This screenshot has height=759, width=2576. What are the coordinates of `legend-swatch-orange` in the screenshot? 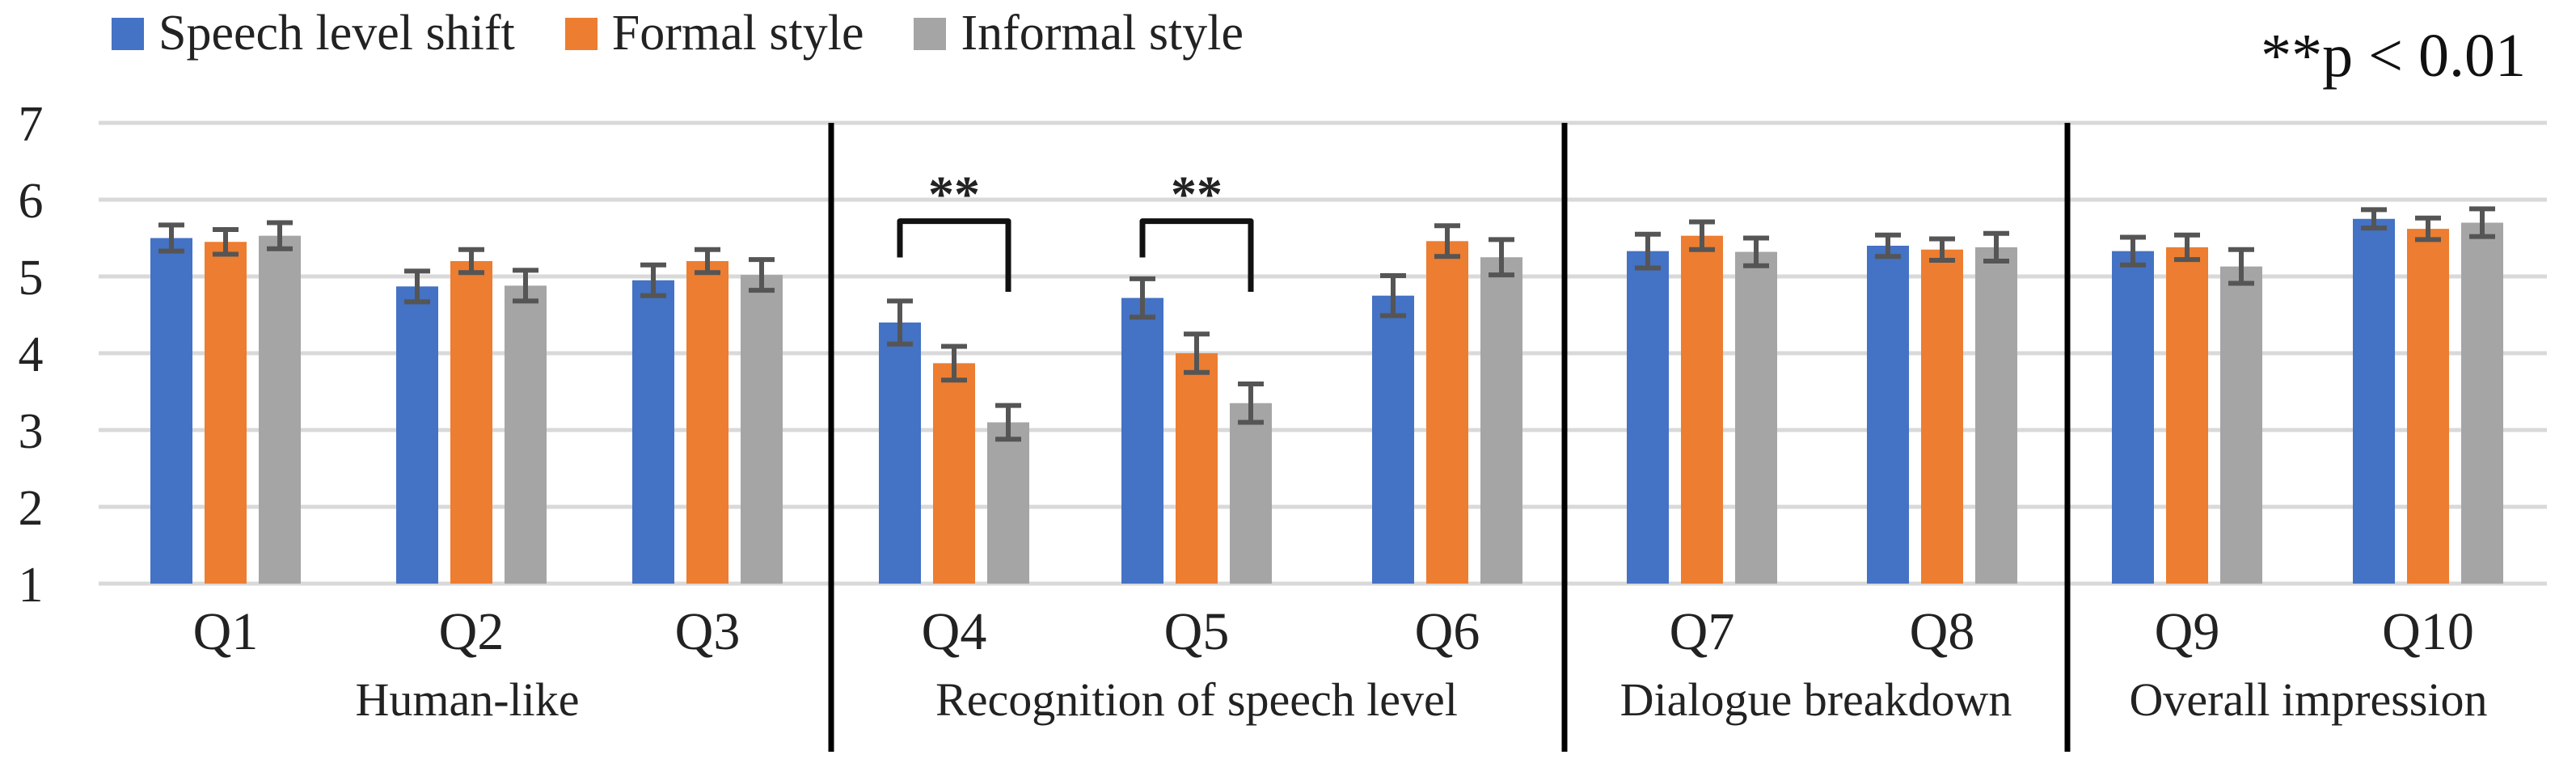 It's located at (581, 33).